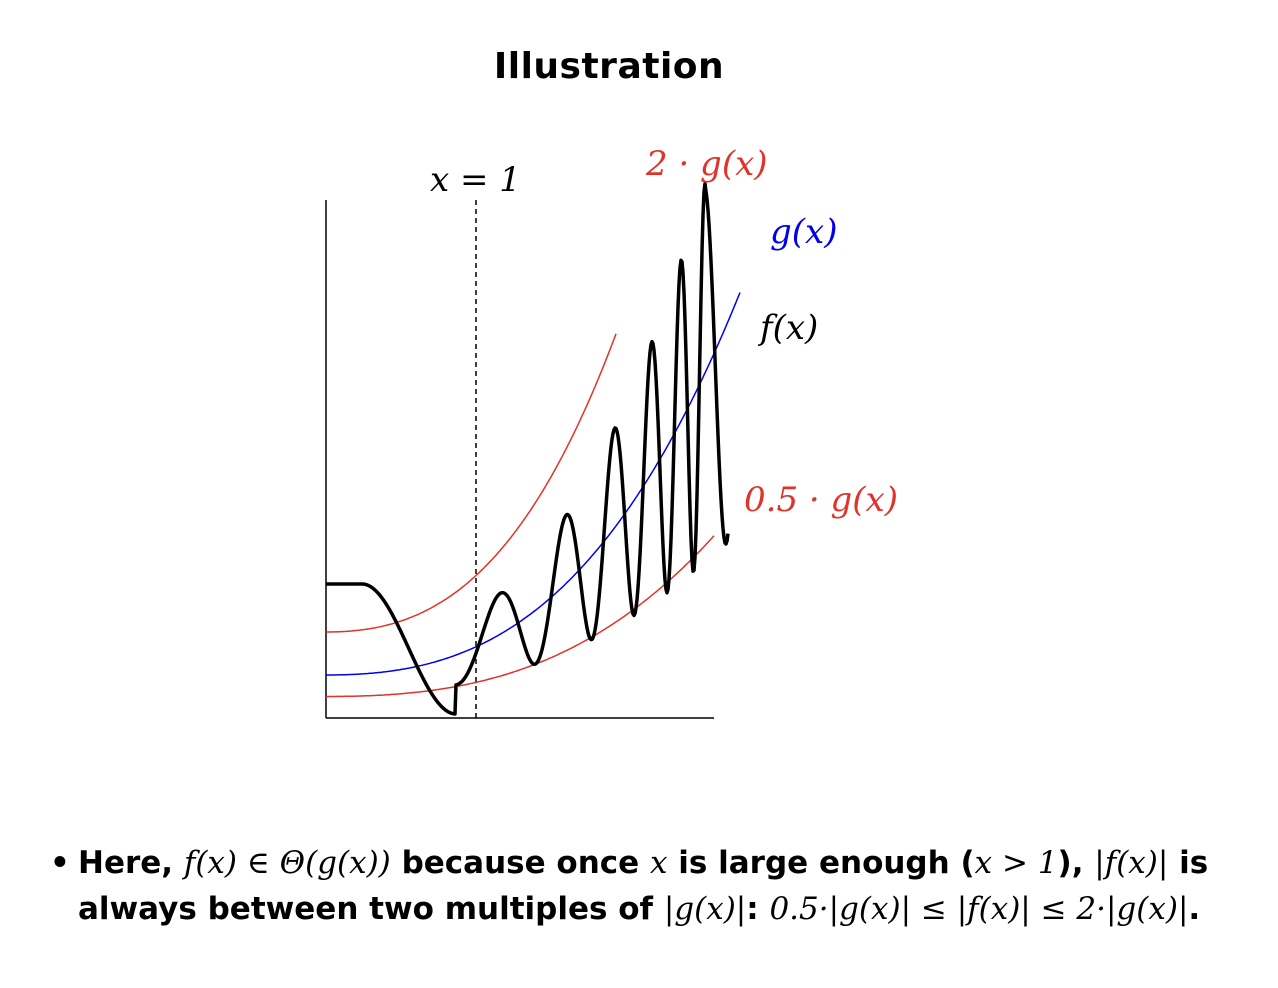 Image resolution: width=1278 pixels, height=988 pixels. I want to click on math-x-greater-1: x > 1, so click(1016, 863).